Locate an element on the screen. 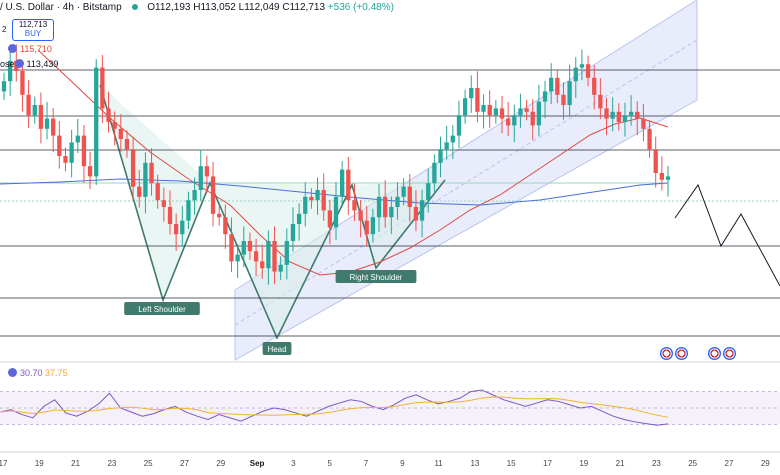 This screenshot has width=780, height=475. right-shoulder-label: Right Shoulder is located at coordinates (376, 276).